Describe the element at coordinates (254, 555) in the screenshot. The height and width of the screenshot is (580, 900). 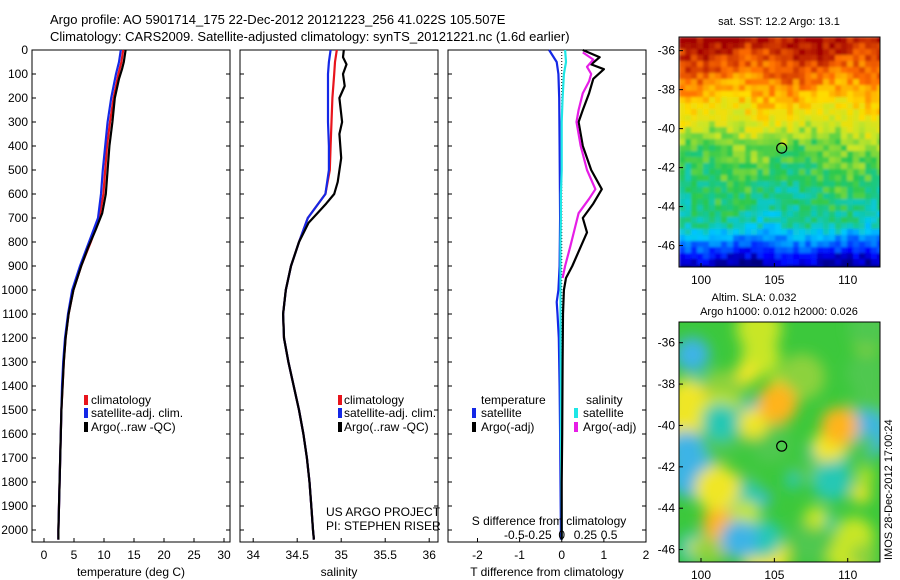
I see `x-tick-label: 34` at that location.